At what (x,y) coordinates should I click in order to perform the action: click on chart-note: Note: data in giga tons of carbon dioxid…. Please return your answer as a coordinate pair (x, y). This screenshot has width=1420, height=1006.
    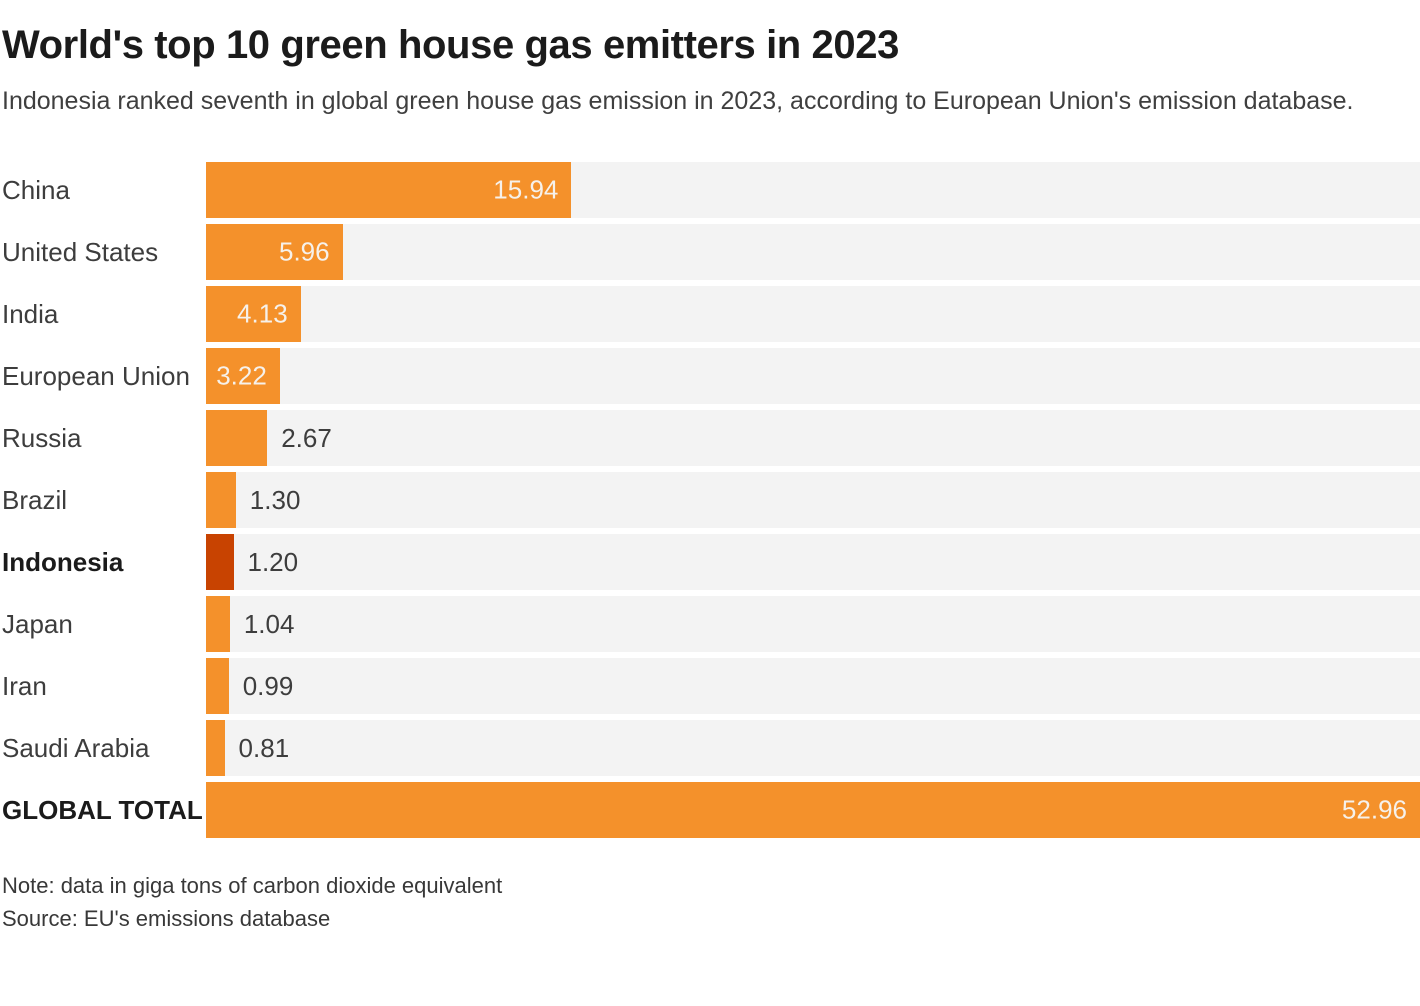
    Looking at the image, I should click on (252, 885).